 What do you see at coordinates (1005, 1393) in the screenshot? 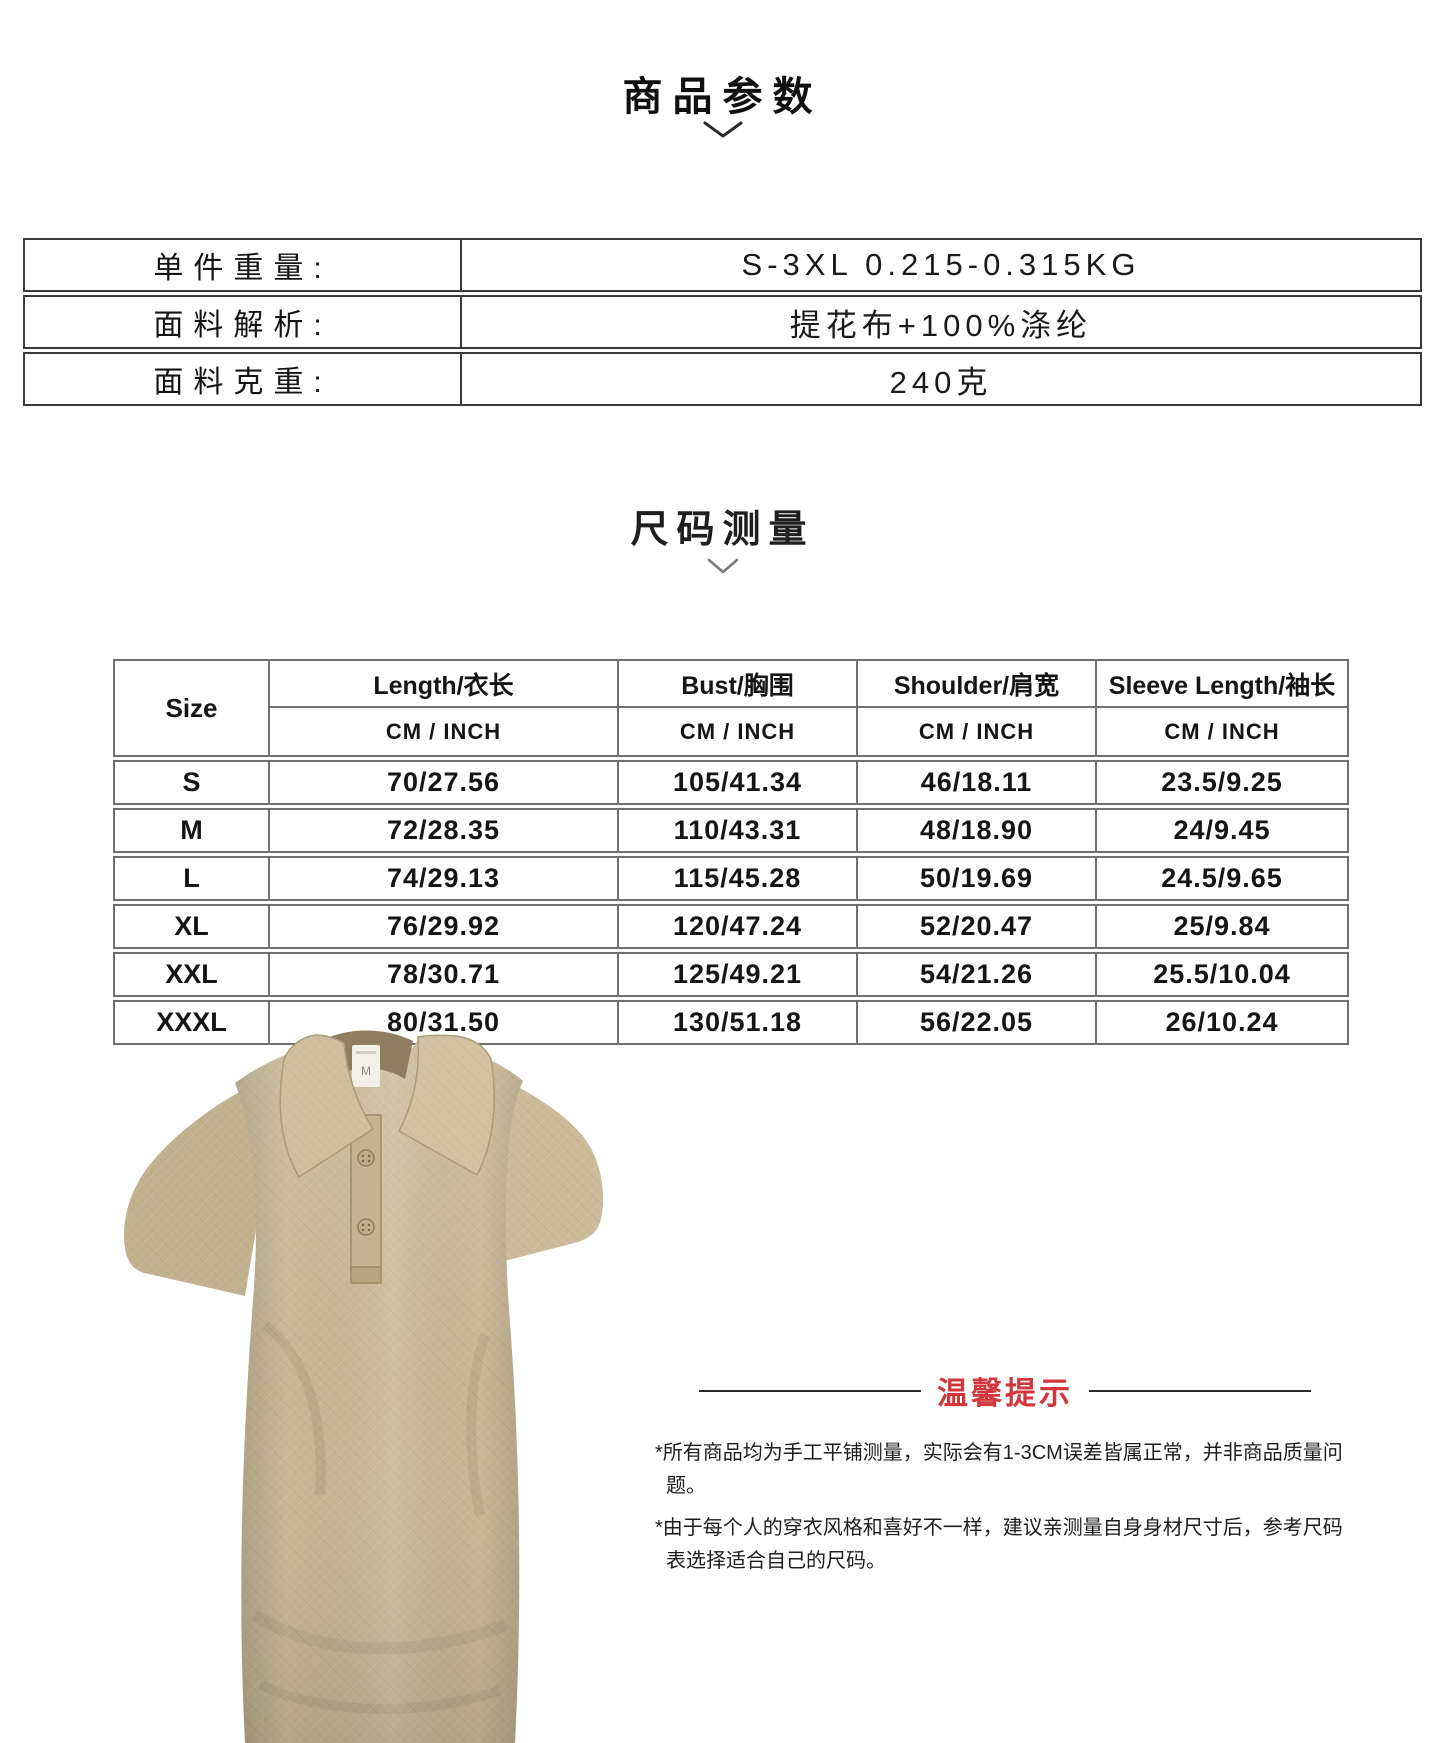
I see `tips-title: 温馨提示` at bounding box center [1005, 1393].